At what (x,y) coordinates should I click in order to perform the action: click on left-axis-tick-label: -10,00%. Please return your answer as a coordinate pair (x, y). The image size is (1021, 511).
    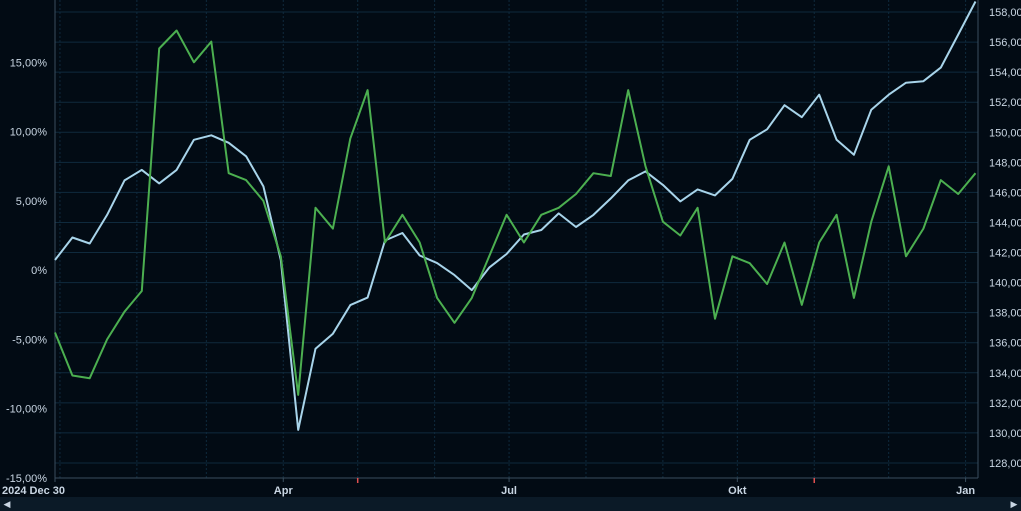
    Looking at the image, I should click on (26, 410).